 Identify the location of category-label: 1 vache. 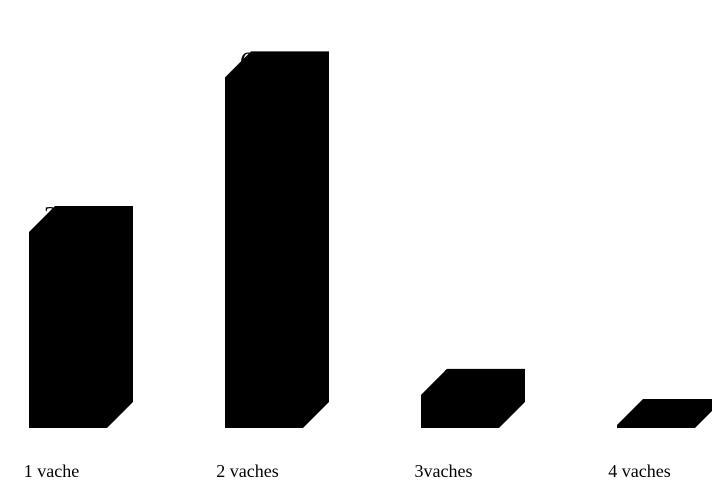
(51, 471).